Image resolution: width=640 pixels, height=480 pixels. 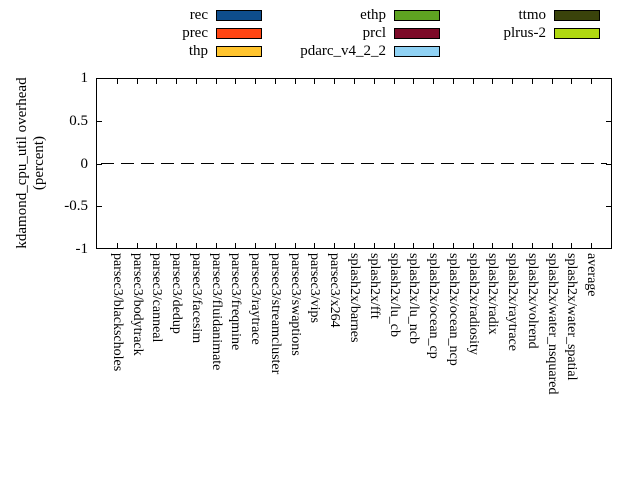 What do you see at coordinates (473, 304) in the screenshot?
I see `x-category-label: splash2x/radiosity` at bounding box center [473, 304].